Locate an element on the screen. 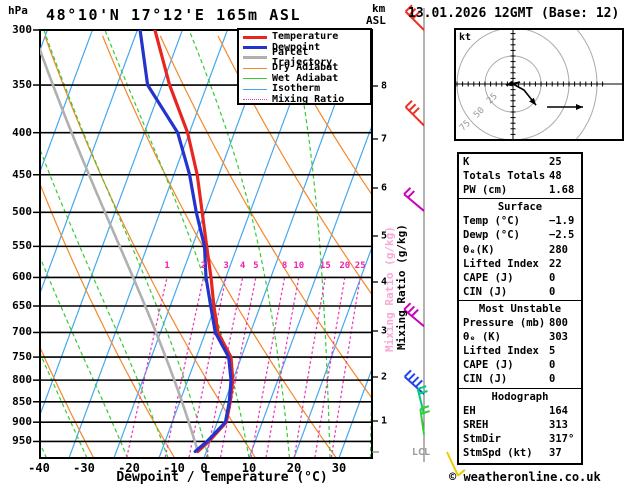 The width and height of the screenshot is (629, 486). table-row: Pressure (mb) 800 is located at coordinates (520, 323).